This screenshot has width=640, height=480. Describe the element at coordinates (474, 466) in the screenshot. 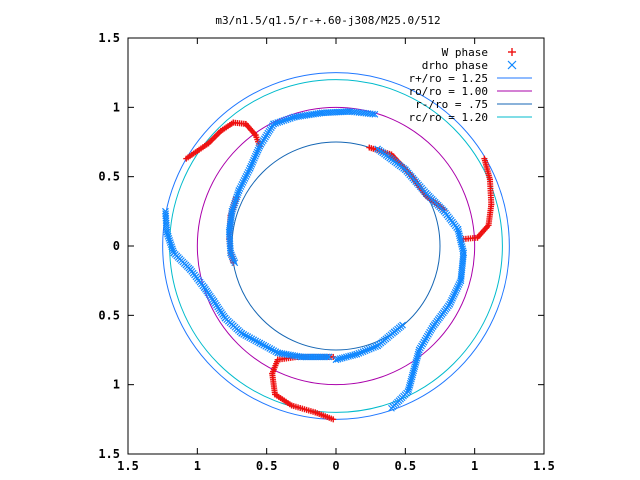

I see `x-tick-label: 1` at that location.